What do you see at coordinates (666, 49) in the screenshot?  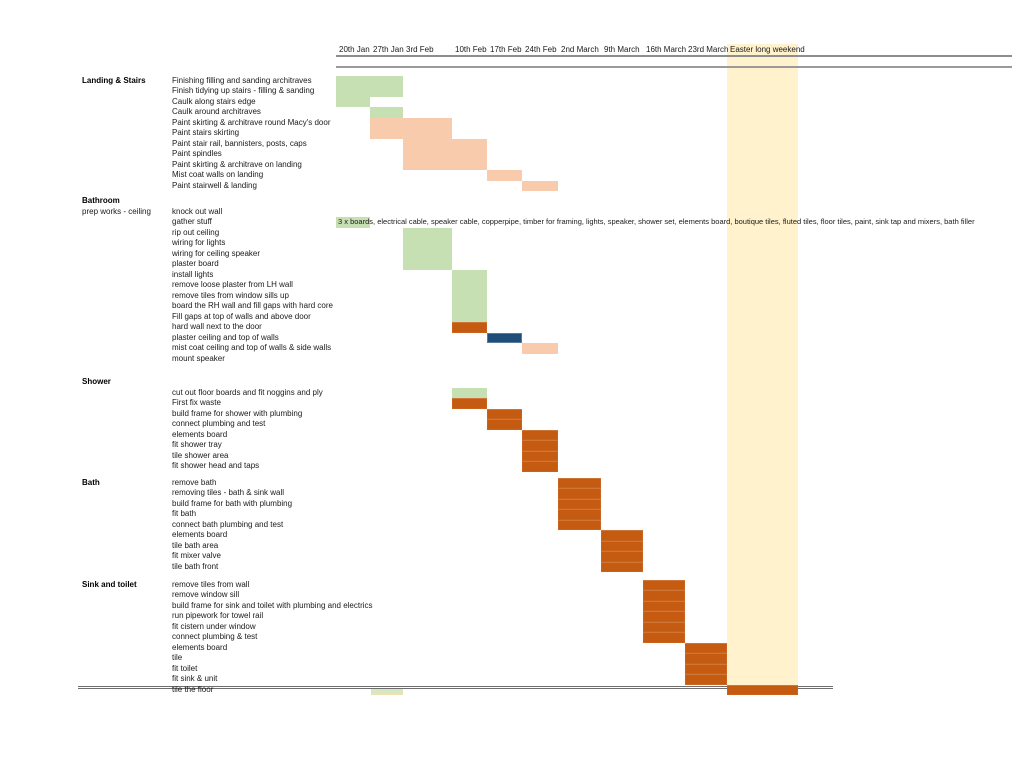 I see `date-header-9: 16th March` at bounding box center [666, 49].